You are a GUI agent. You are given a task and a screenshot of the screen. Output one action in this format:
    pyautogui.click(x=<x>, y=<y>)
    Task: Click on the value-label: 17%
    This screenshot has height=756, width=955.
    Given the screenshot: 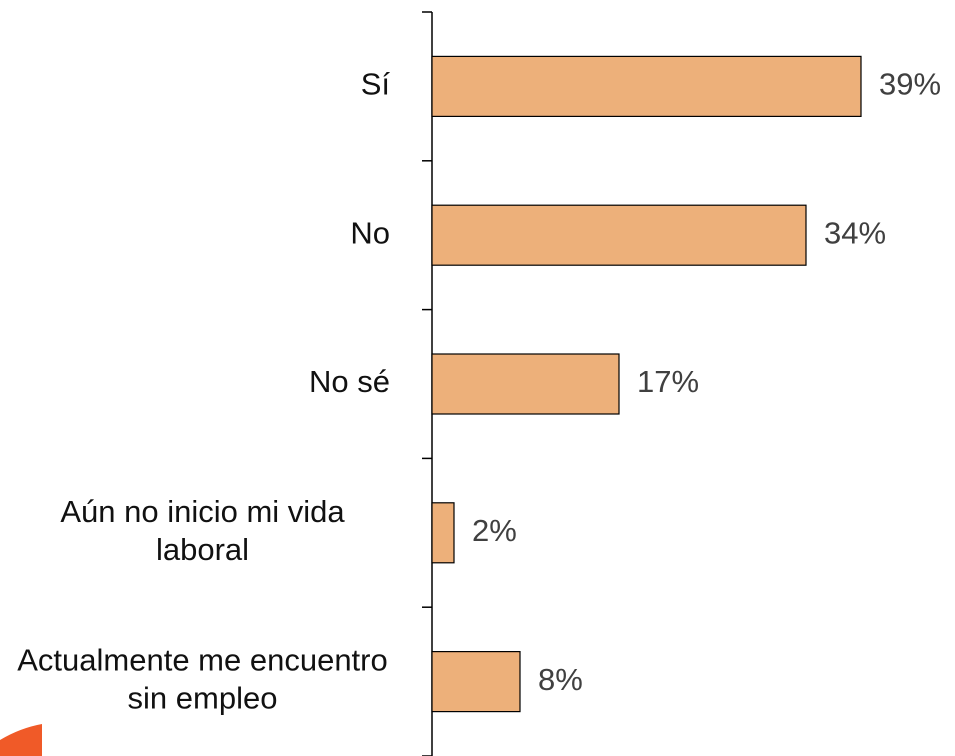 What is the action you would take?
    pyautogui.click(x=668, y=381)
    